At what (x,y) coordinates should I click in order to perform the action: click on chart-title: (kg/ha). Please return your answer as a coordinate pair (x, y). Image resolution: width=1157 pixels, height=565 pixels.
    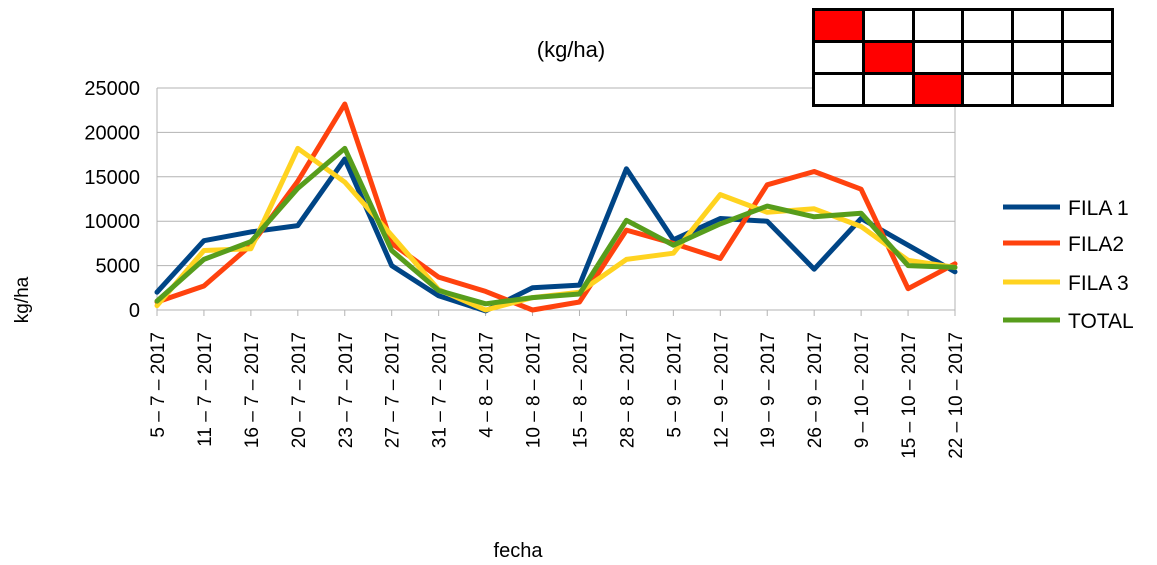
    Looking at the image, I should click on (571, 49).